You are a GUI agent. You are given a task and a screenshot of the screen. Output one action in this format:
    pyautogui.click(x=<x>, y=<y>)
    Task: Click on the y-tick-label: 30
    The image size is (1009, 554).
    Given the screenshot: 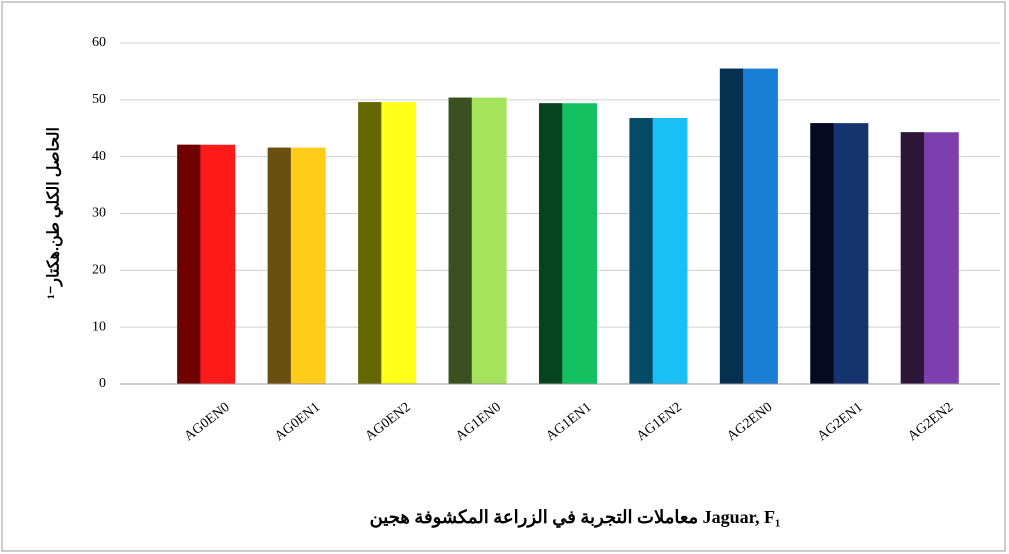 What is the action you would take?
    pyautogui.click(x=99, y=213)
    